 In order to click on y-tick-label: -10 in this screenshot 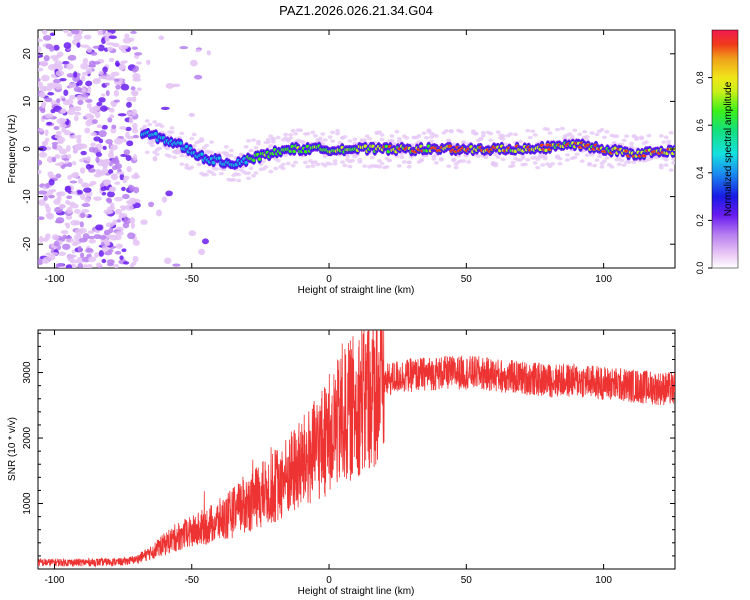, I will do `click(27, 196)`.